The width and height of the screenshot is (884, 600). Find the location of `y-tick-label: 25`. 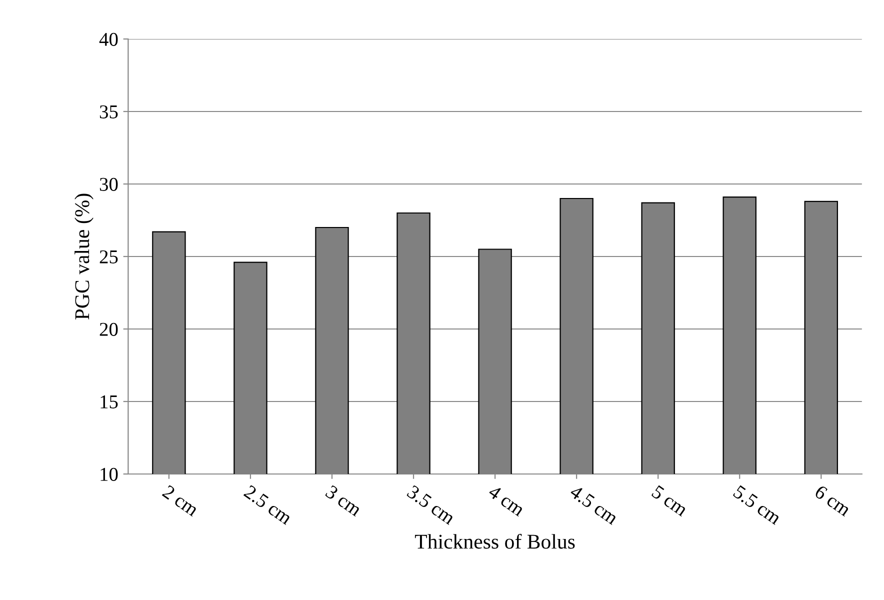

y-tick-label: 25 is located at coordinates (109, 257).